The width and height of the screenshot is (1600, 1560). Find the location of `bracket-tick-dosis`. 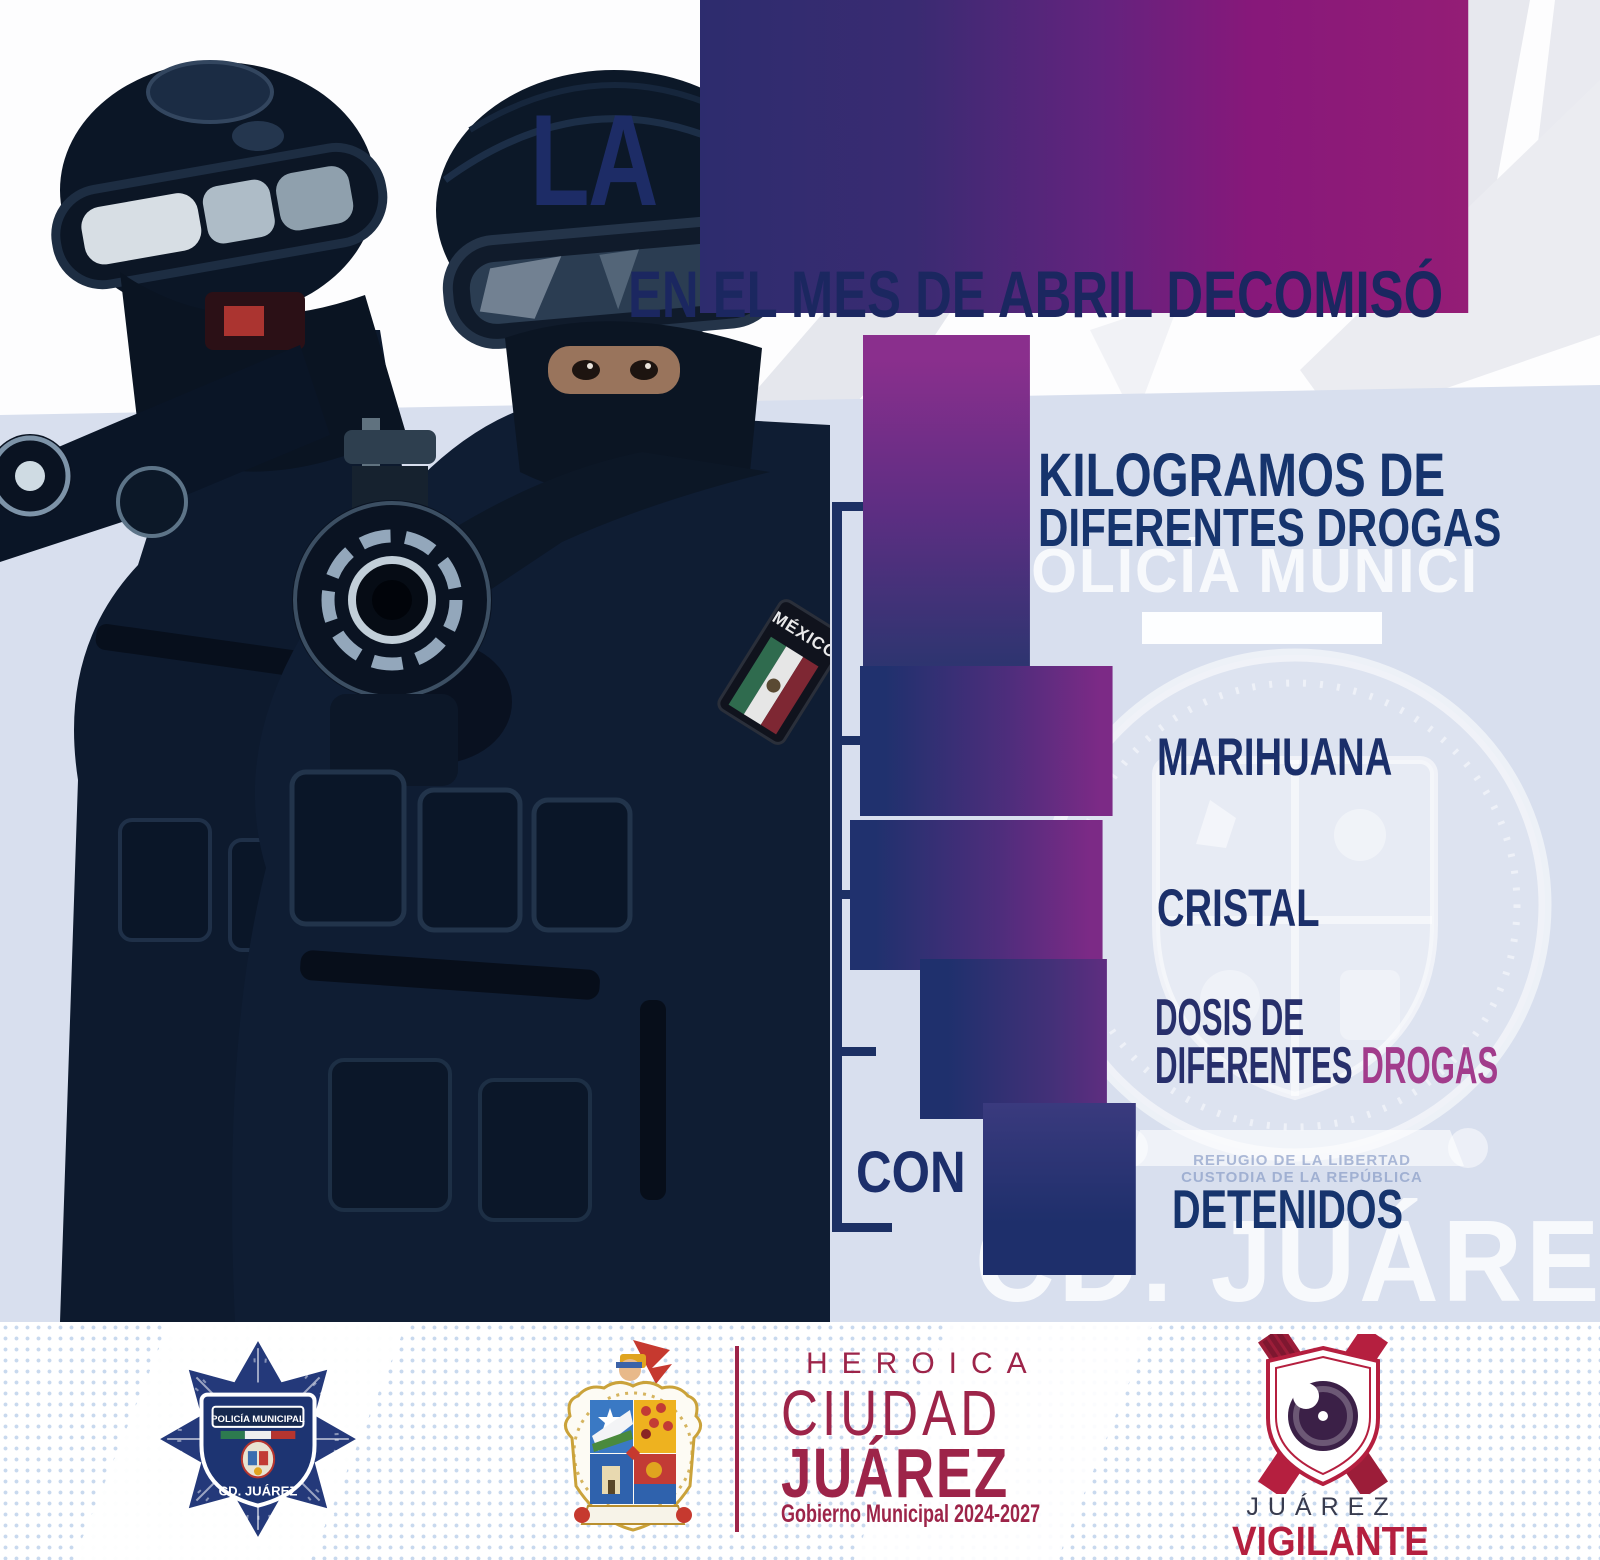

bracket-tick-dosis is located at coordinates (854, 1051).